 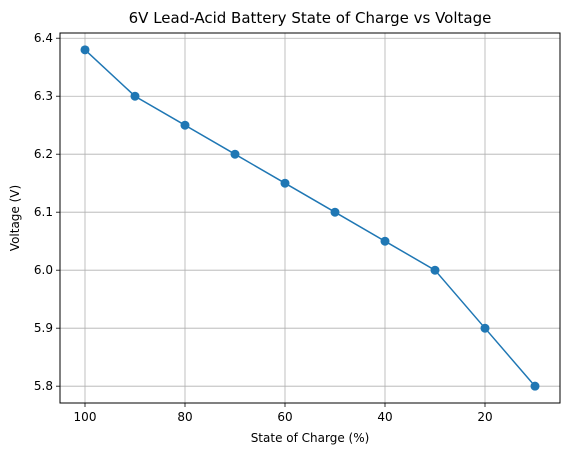 I want to click on y-tick-label: 5.8, so click(x=43, y=386).